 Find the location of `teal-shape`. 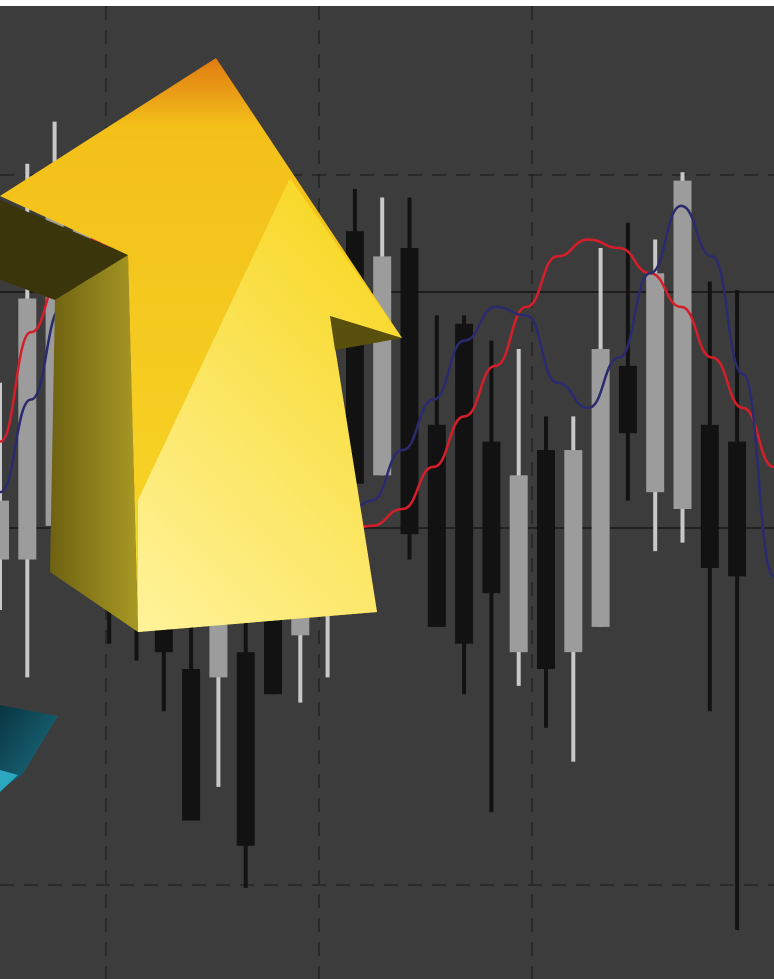

teal-shape is located at coordinates (29, 747).